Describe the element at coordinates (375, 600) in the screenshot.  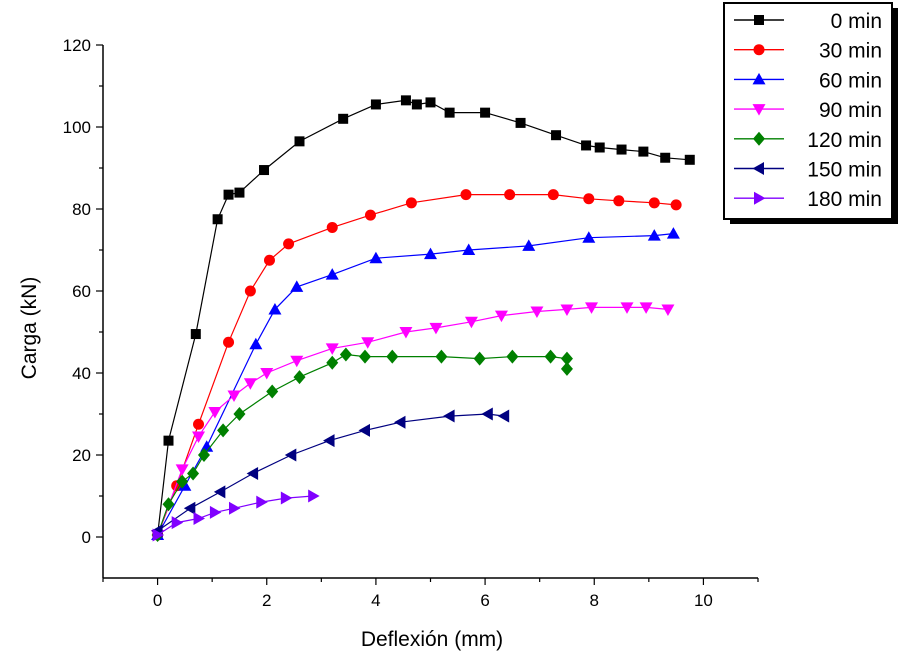
I see `x-tick-label: 4` at that location.